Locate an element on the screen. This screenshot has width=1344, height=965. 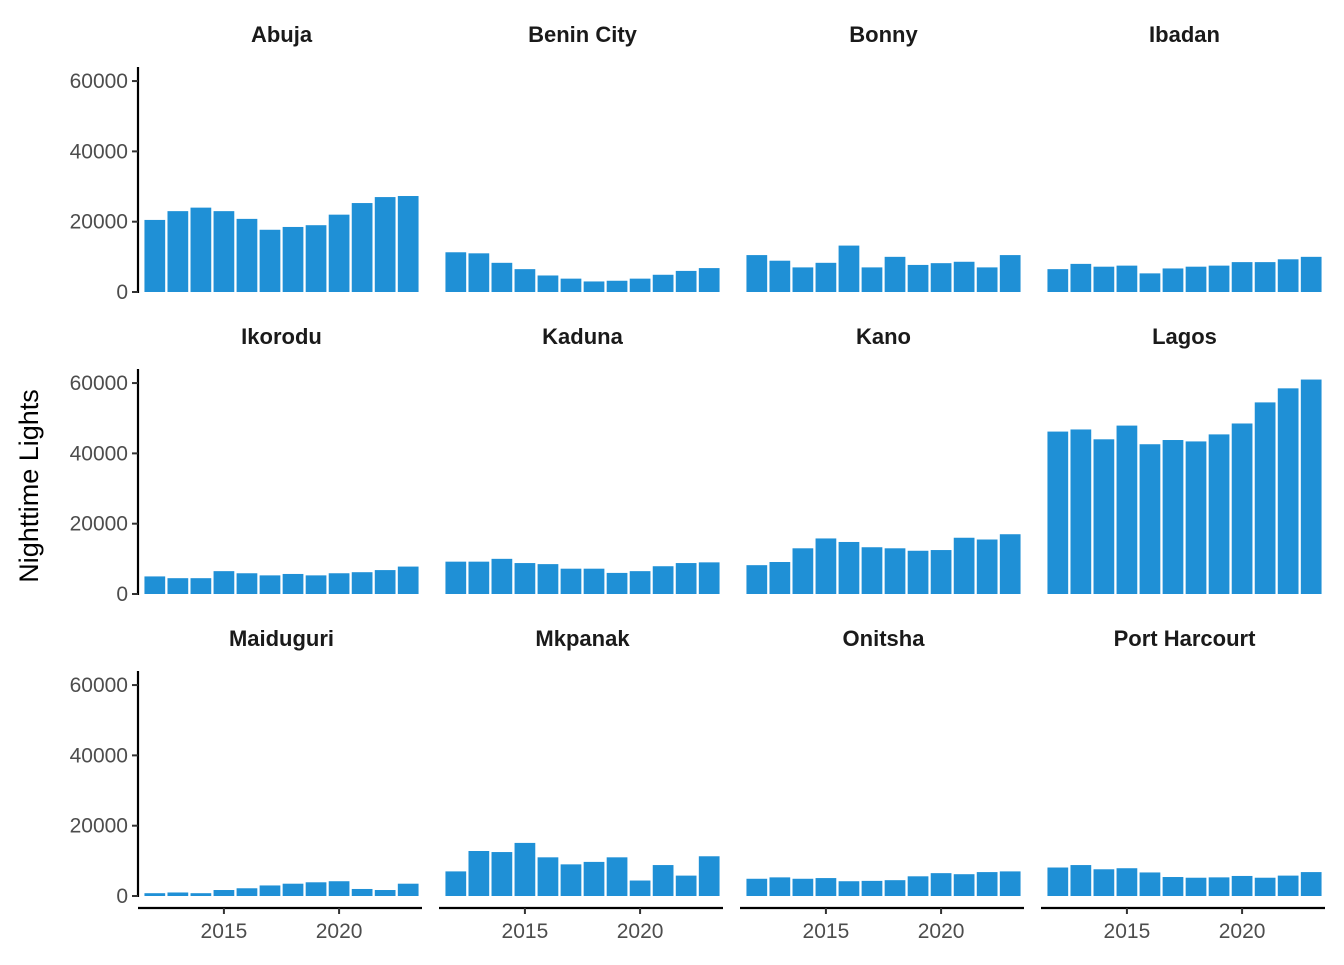
facet-title: Maiduguri is located at coordinates (281, 638).